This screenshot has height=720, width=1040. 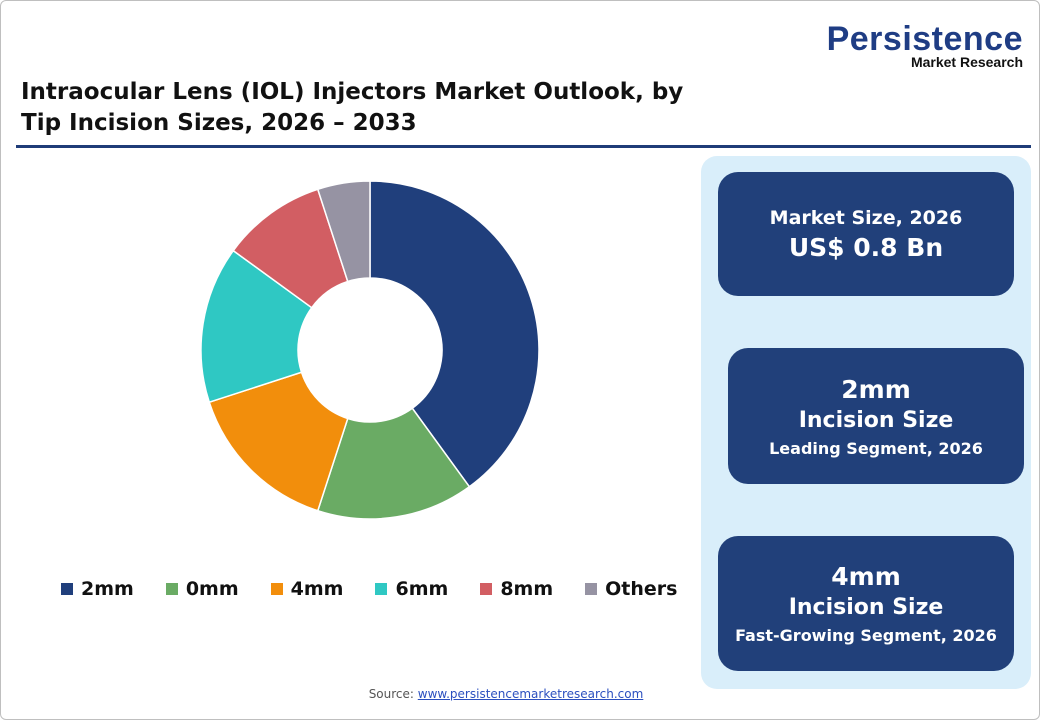 I want to click on market-size-card: Market Size, 2026 US$ 0.8 Bn, so click(x=866, y=234).